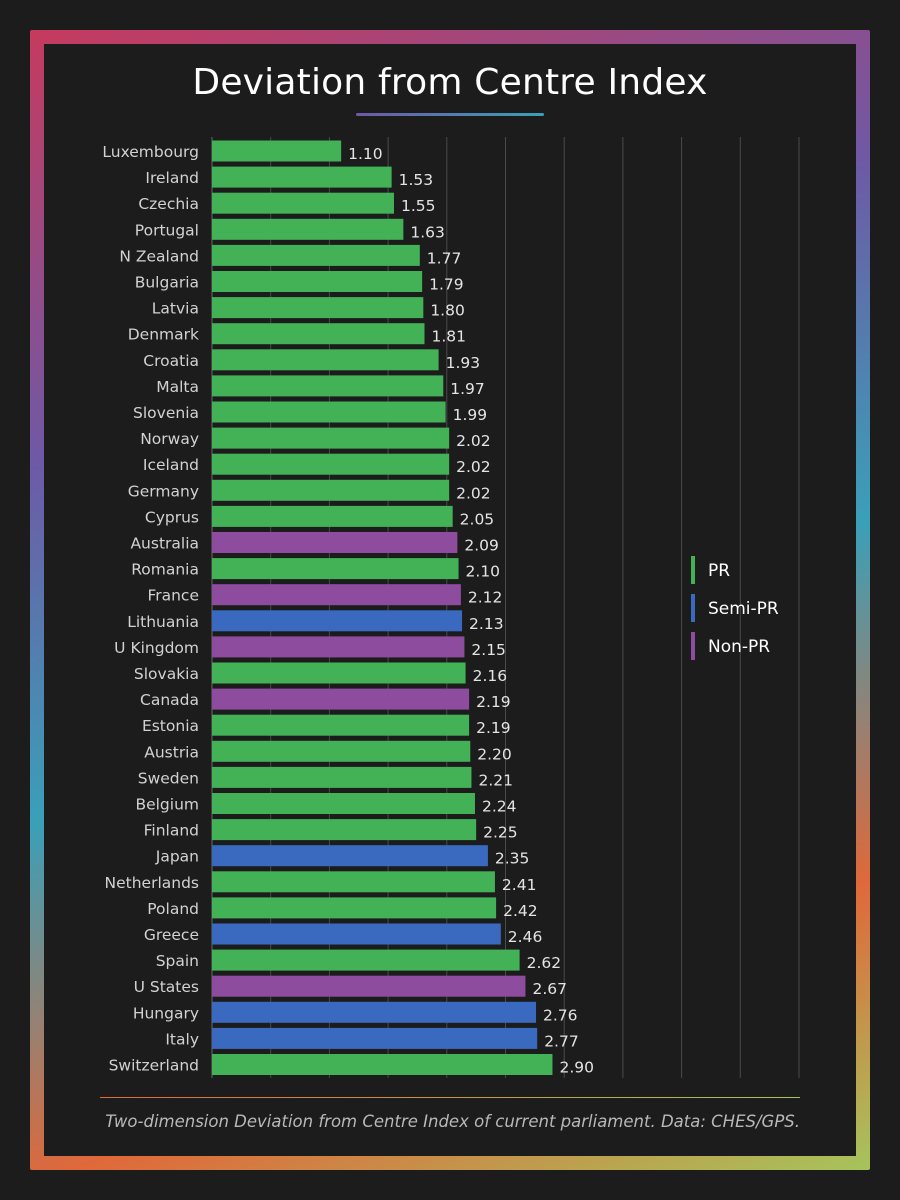  Describe the element at coordinates (499, 807) in the screenshot. I see `value-label: 2.24` at that location.